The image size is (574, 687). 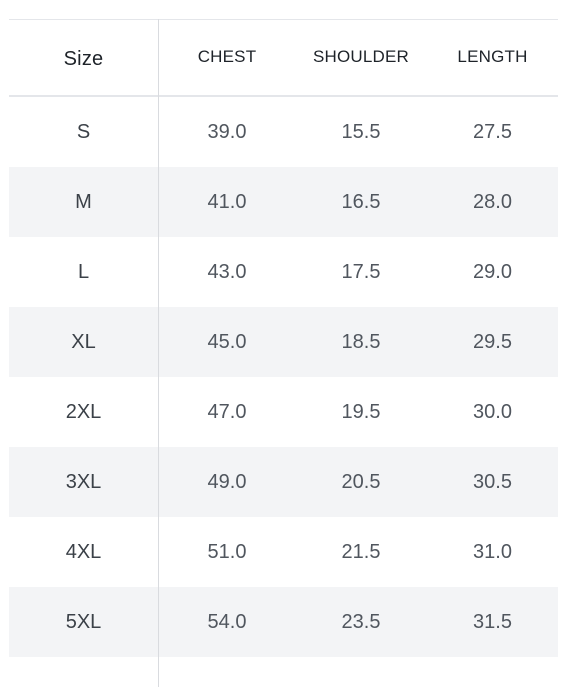 What do you see at coordinates (283, 272) in the screenshot?
I see `table-row: L 43.0 17.5 29.0` at bounding box center [283, 272].